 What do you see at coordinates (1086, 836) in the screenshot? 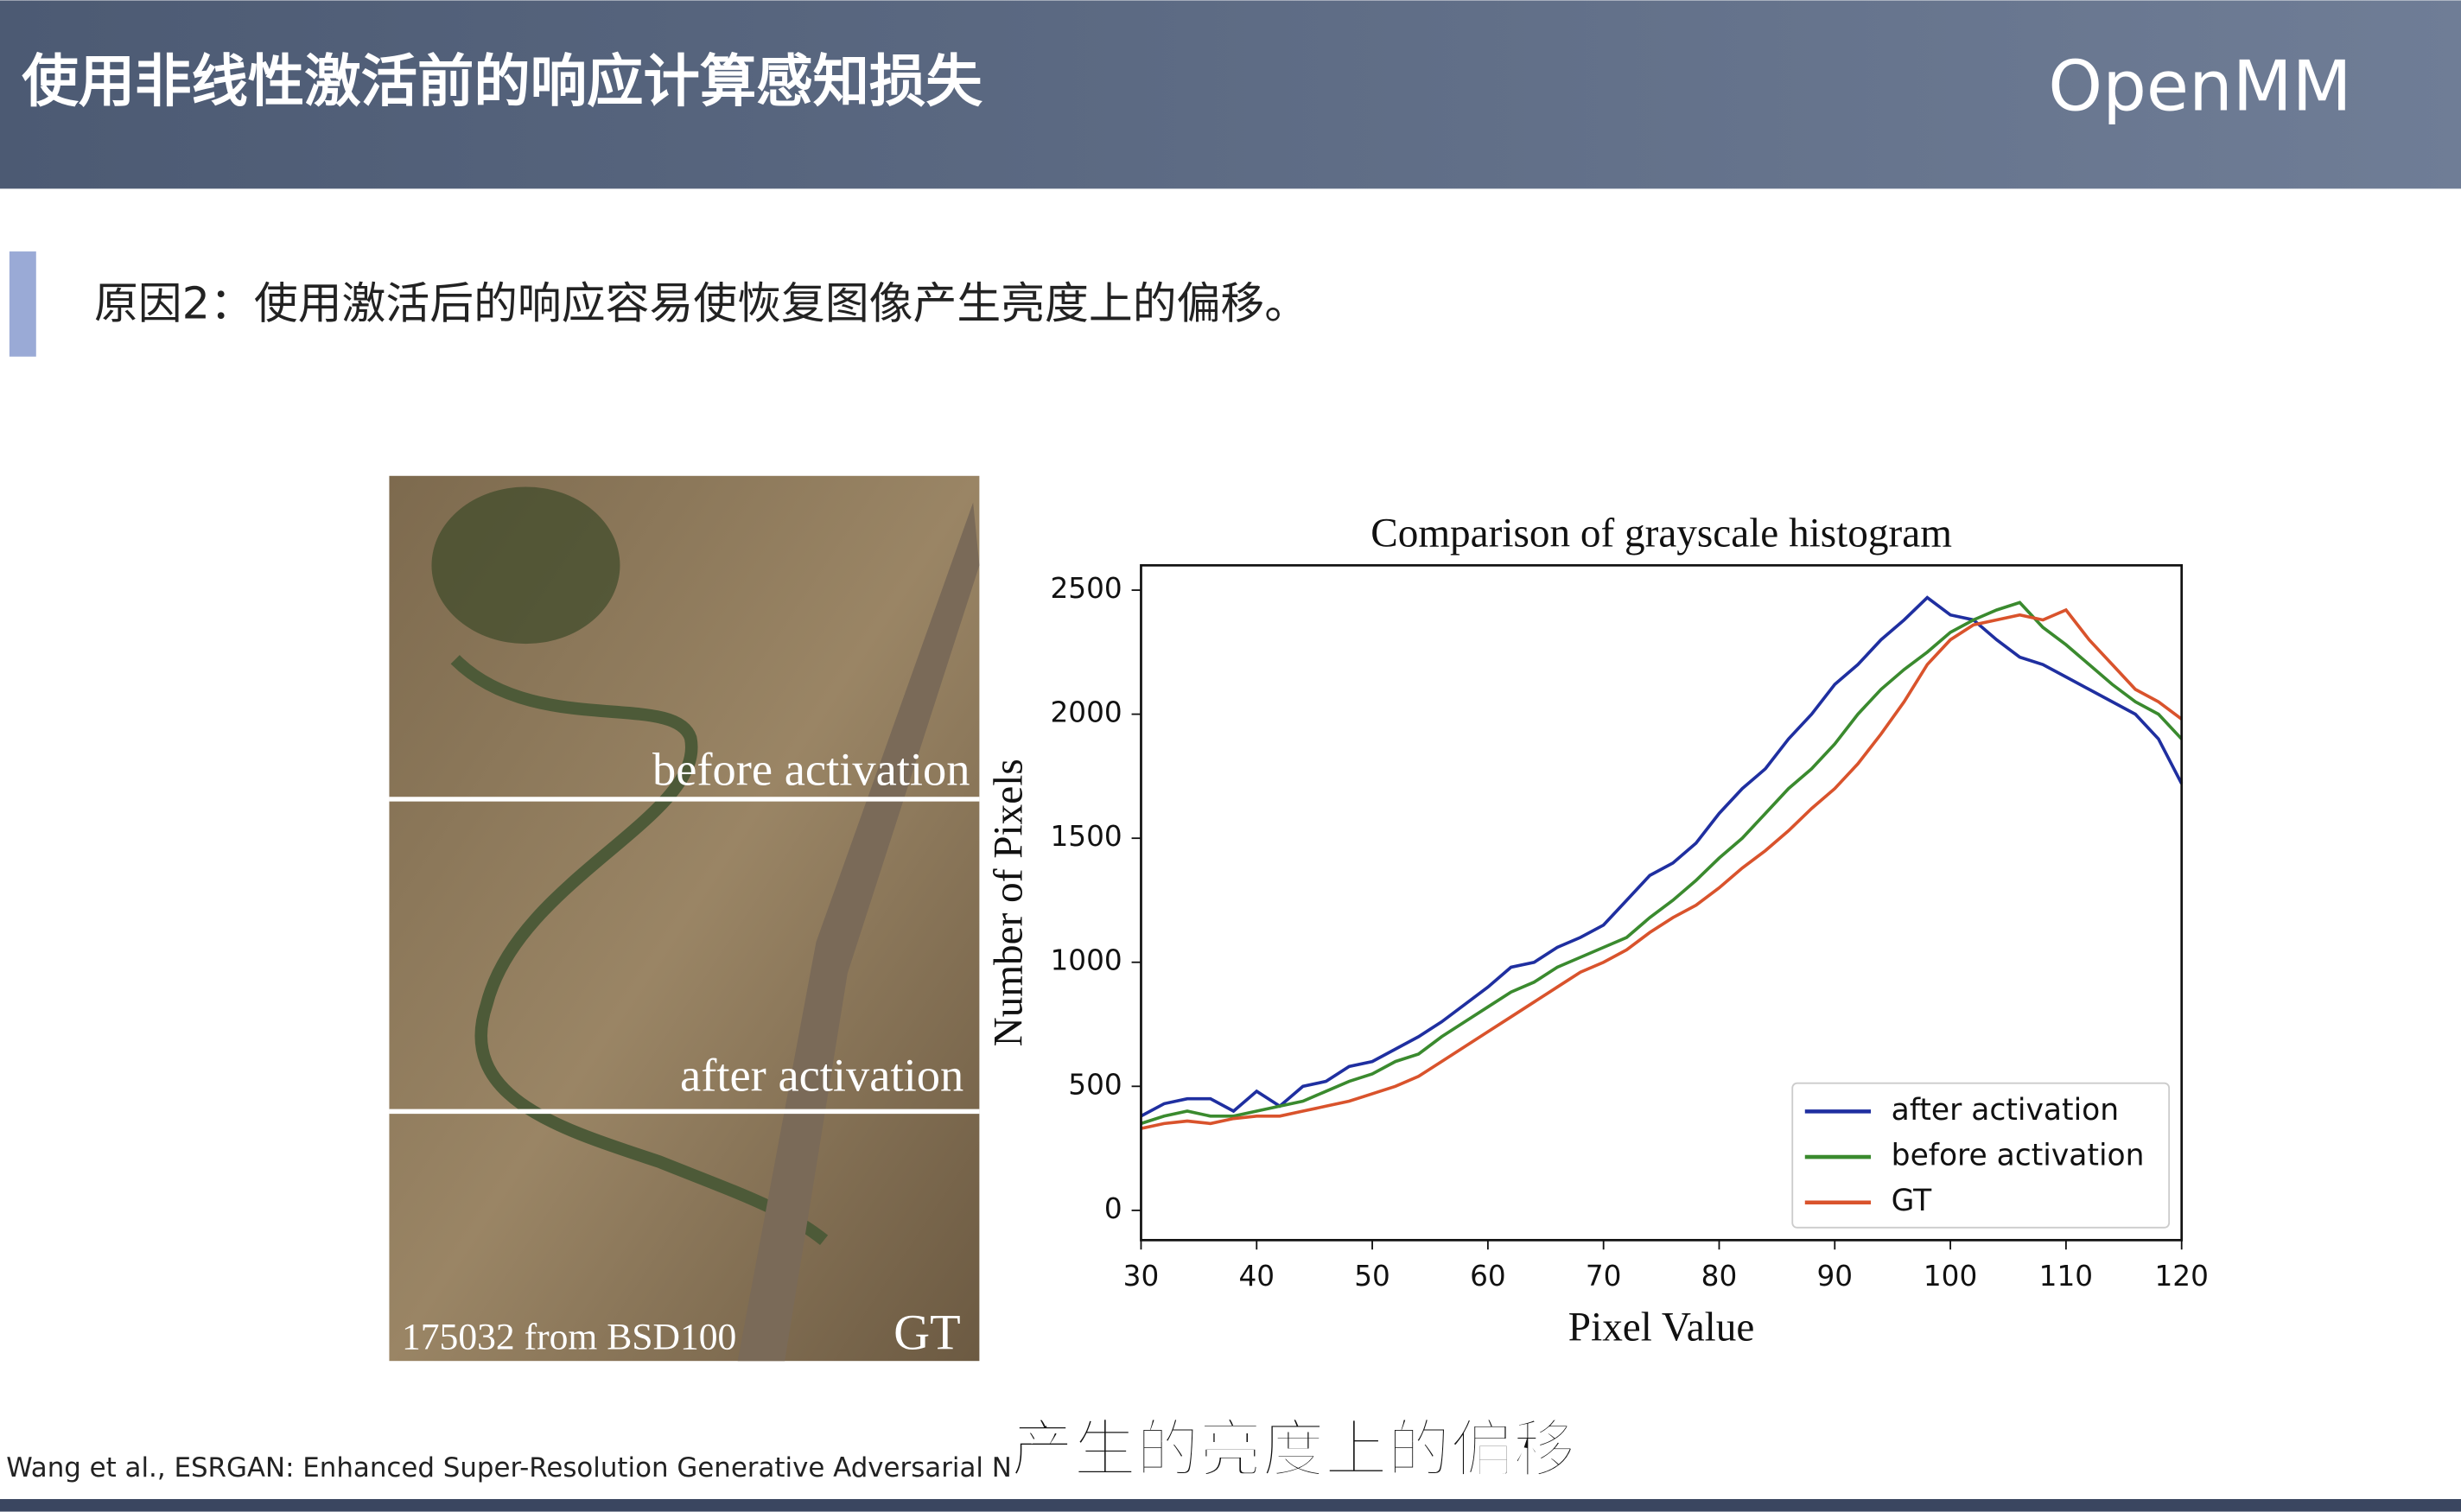
I see `y-tick-label: 1500` at bounding box center [1086, 836].